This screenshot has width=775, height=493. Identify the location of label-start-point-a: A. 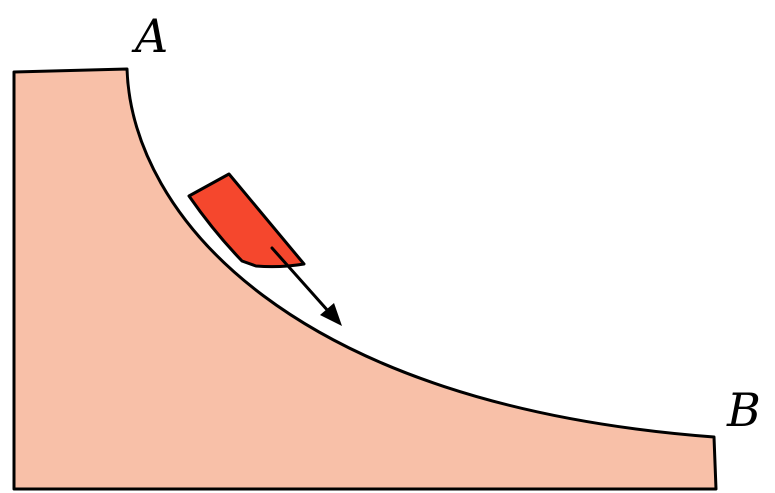
(149, 36).